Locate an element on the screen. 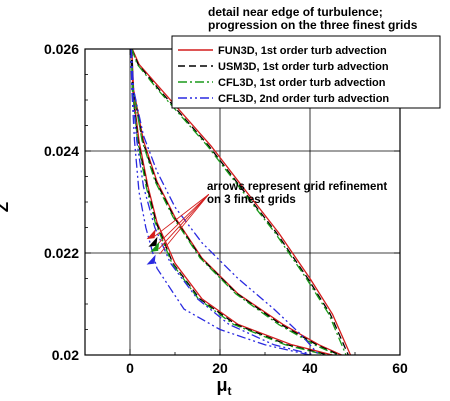 Image resolution: width=450 pixels, height=401 pixels. y-tick-label: 0.024 is located at coordinates (61, 151).